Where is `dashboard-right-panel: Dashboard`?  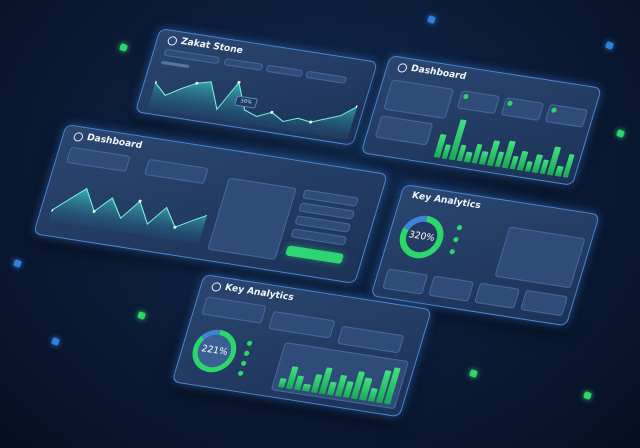
dashboard-right-panel: Dashboard is located at coordinates (481, 120).